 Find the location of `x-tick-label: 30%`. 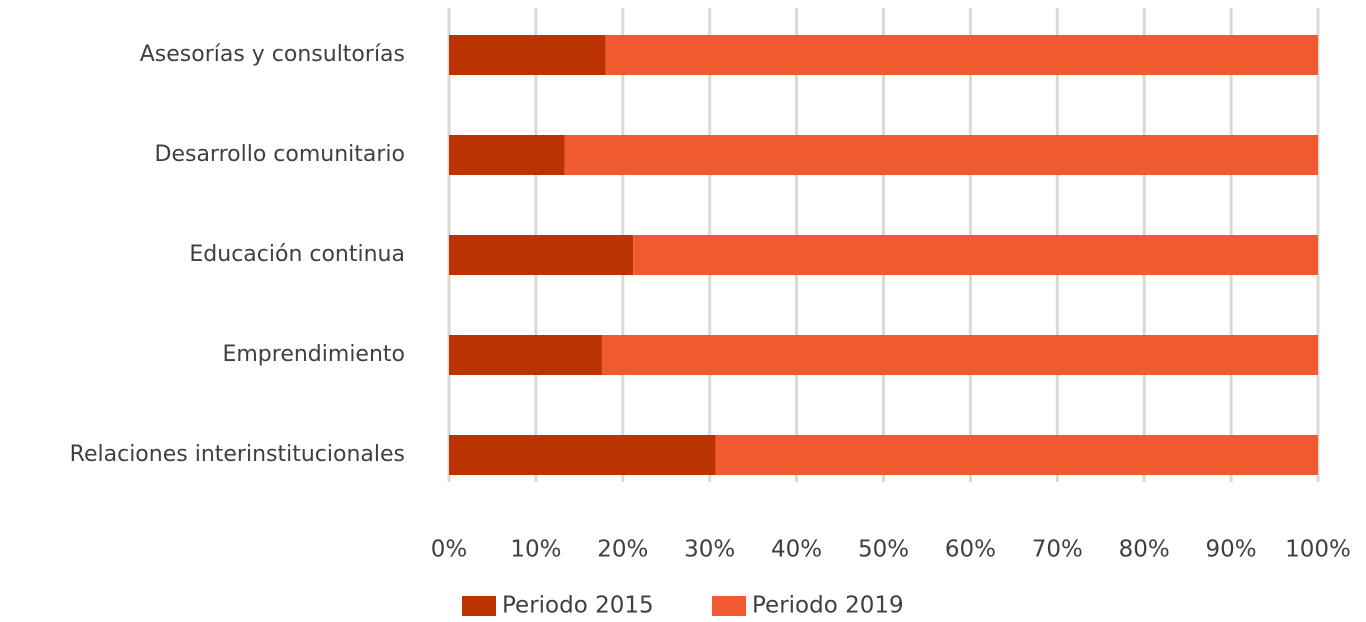

x-tick-label: 30% is located at coordinates (709, 550).